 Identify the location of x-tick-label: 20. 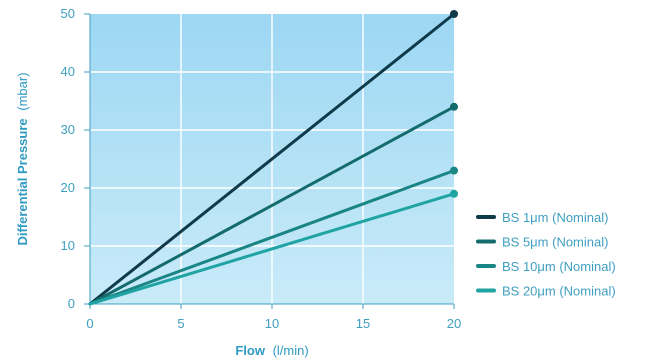
(454, 323).